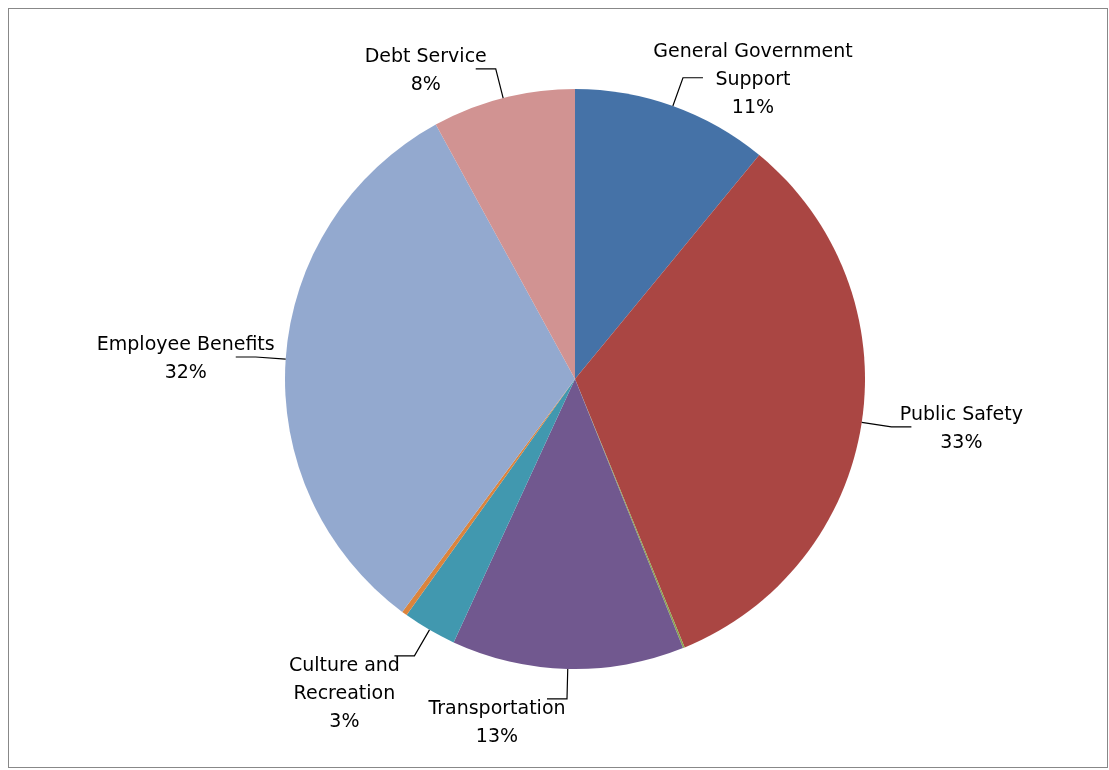 This screenshot has width=1109, height=770. What do you see at coordinates (185, 342) in the screenshot?
I see `slice-label: Employee Benefits` at bounding box center [185, 342].